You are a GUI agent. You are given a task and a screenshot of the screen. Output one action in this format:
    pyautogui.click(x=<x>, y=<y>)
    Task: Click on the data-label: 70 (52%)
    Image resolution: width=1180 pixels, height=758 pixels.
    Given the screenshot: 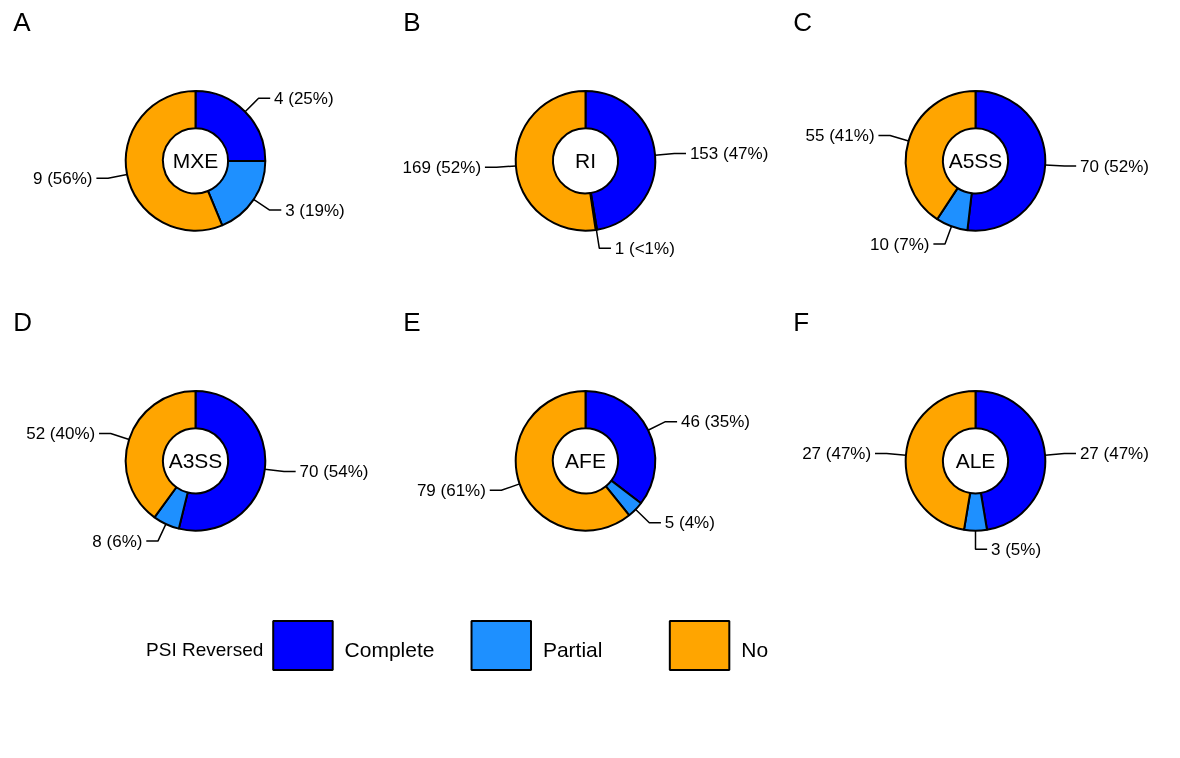 What is the action you would take?
    pyautogui.click(x=1115, y=166)
    